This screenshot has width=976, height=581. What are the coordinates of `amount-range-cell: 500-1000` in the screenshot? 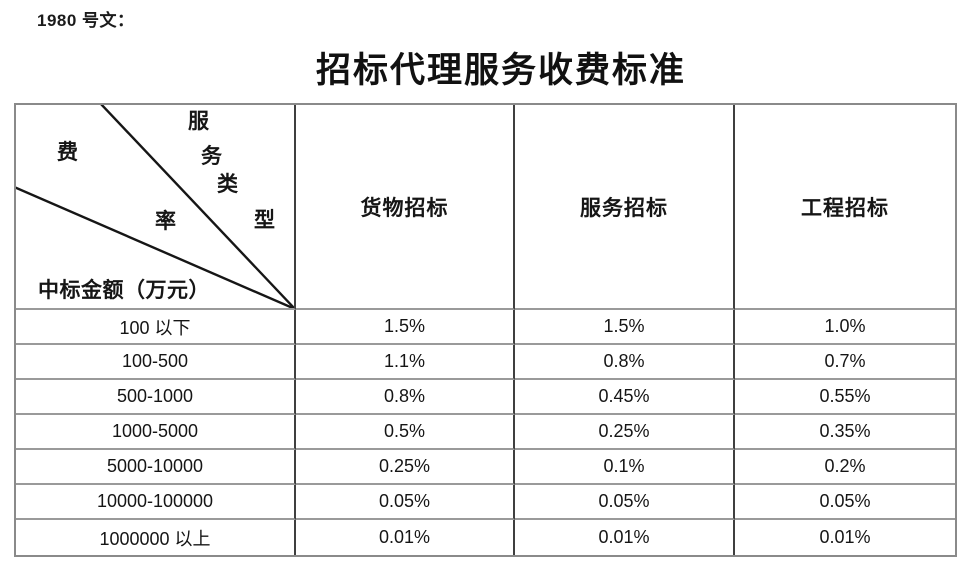 It's located at (156, 397).